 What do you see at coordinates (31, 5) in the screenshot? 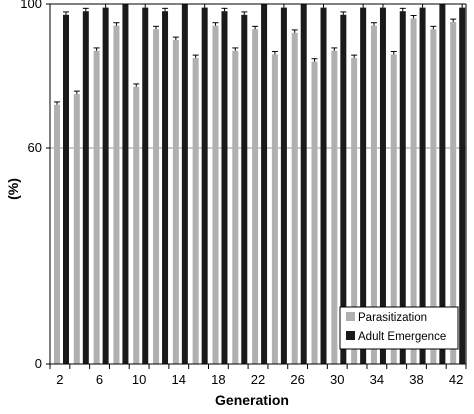
I see `y-tick-label-100: 100` at bounding box center [31, 5].